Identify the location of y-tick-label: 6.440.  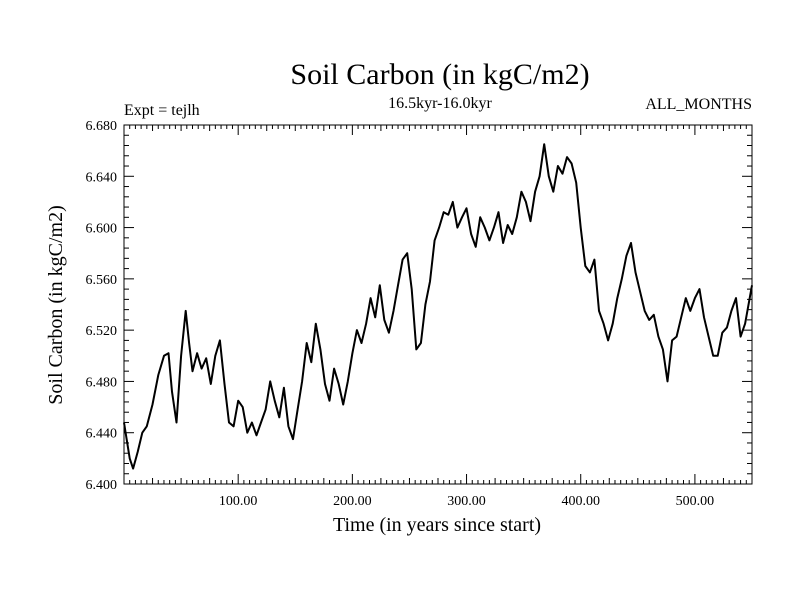
(102, 434).